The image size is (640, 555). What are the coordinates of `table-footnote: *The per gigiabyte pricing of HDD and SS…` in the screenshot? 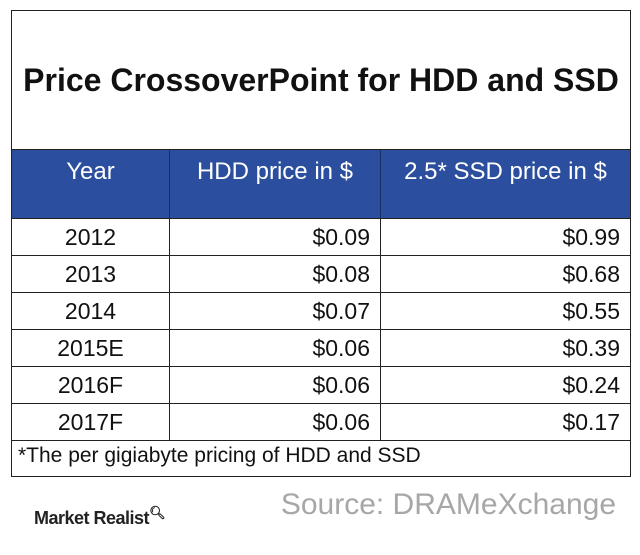 It's located at (219, 455).